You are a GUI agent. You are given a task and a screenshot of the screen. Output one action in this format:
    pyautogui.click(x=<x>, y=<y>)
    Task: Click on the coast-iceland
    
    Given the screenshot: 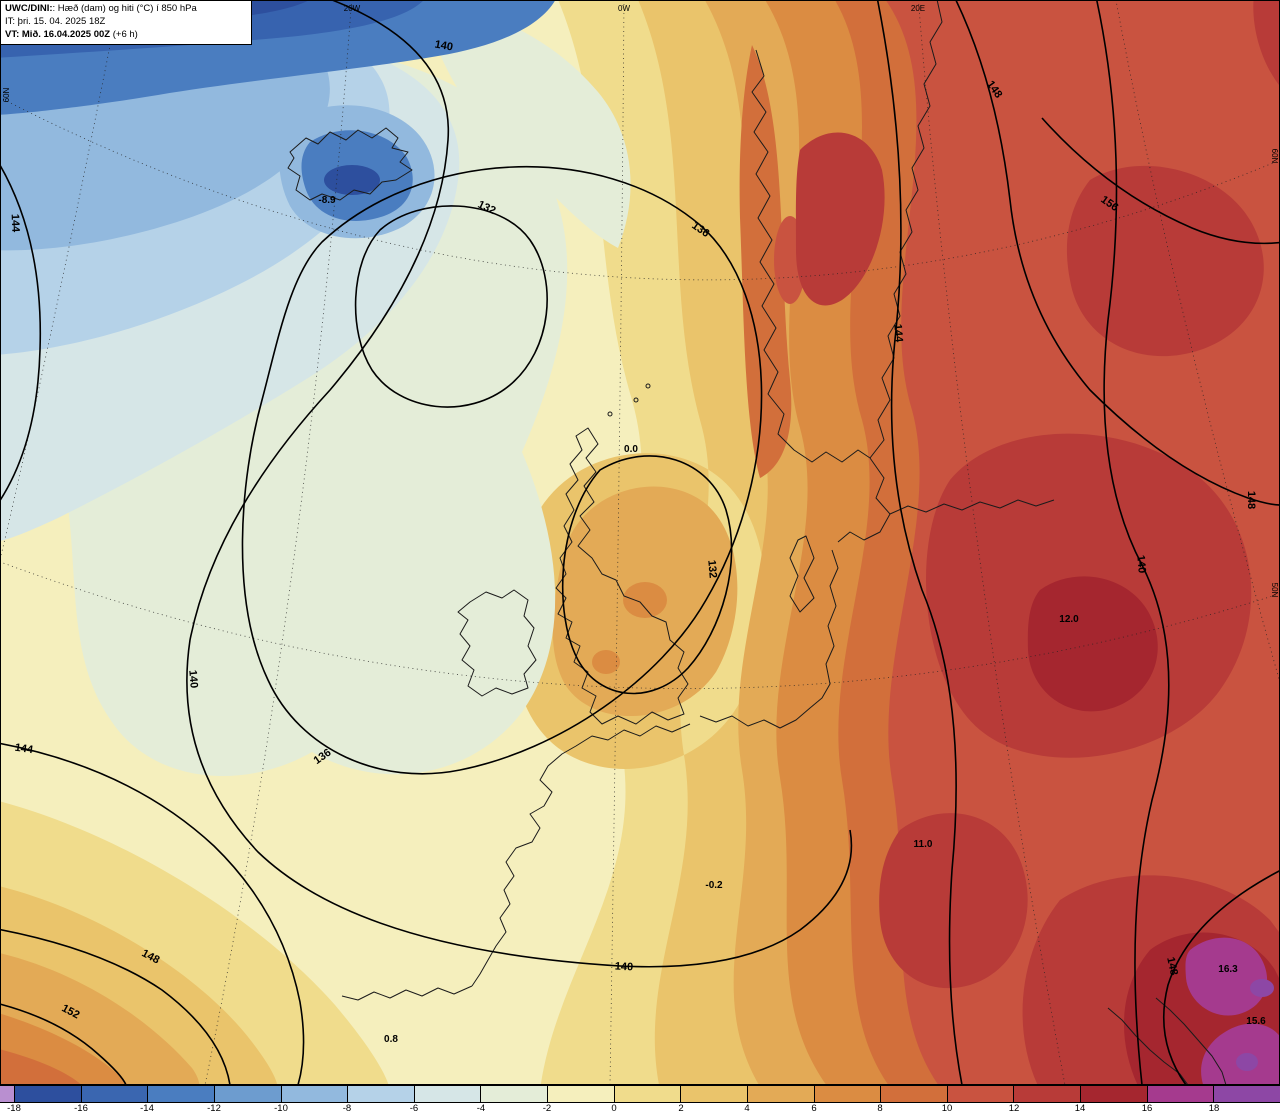 What is the action you would take?
    pyautogui.click(x=350, y=164)
    